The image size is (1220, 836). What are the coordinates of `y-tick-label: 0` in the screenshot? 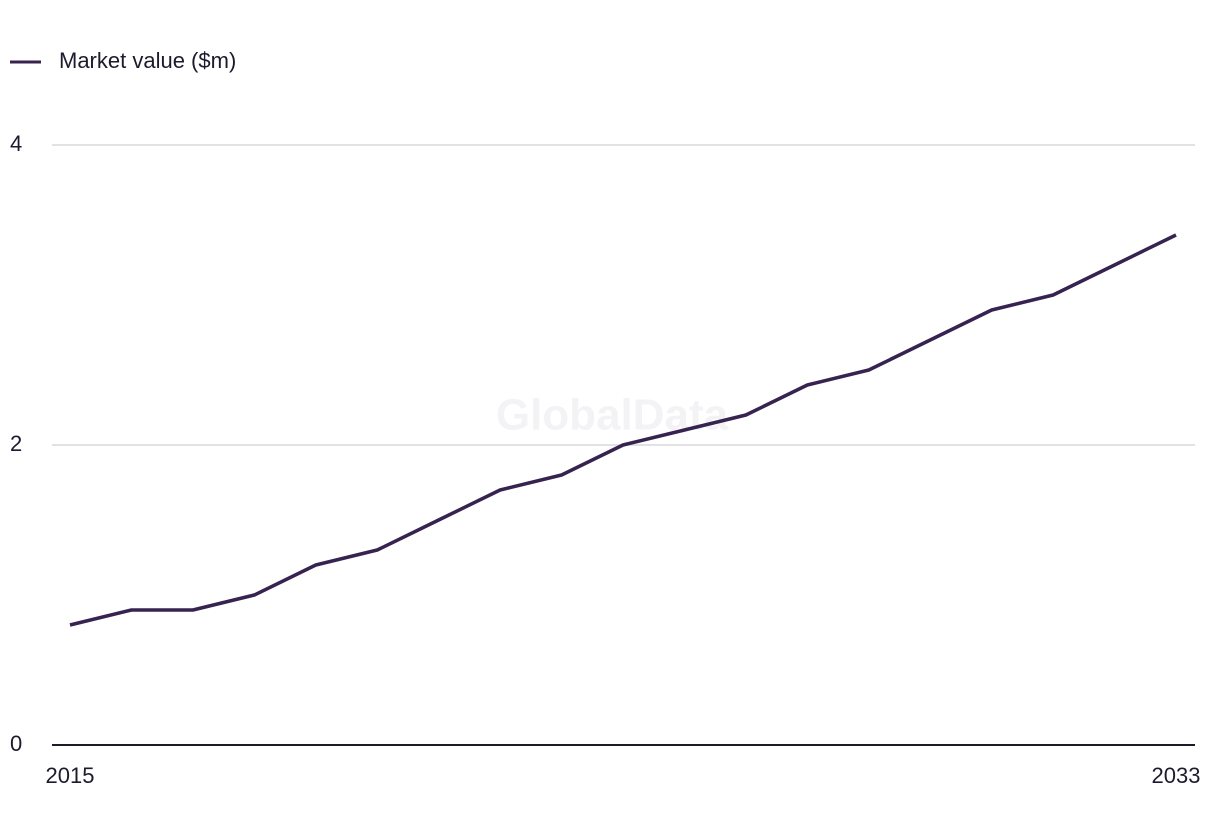 It's located at (16, 743).